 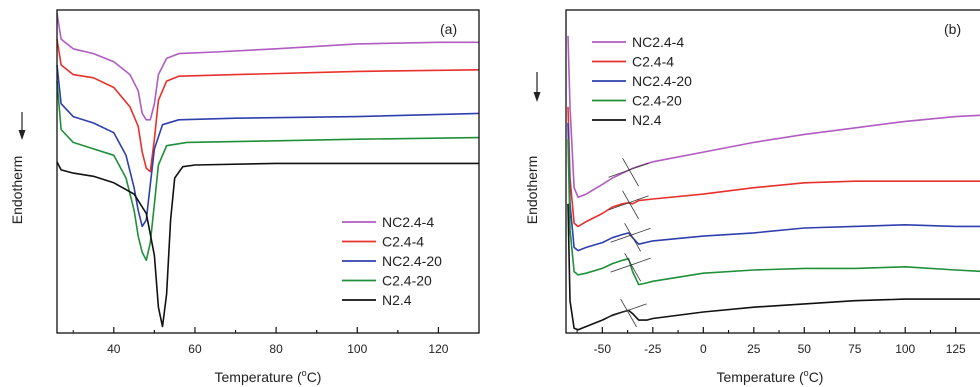 I want to click on x-tick-label: 40, so click(x=114, y=349).